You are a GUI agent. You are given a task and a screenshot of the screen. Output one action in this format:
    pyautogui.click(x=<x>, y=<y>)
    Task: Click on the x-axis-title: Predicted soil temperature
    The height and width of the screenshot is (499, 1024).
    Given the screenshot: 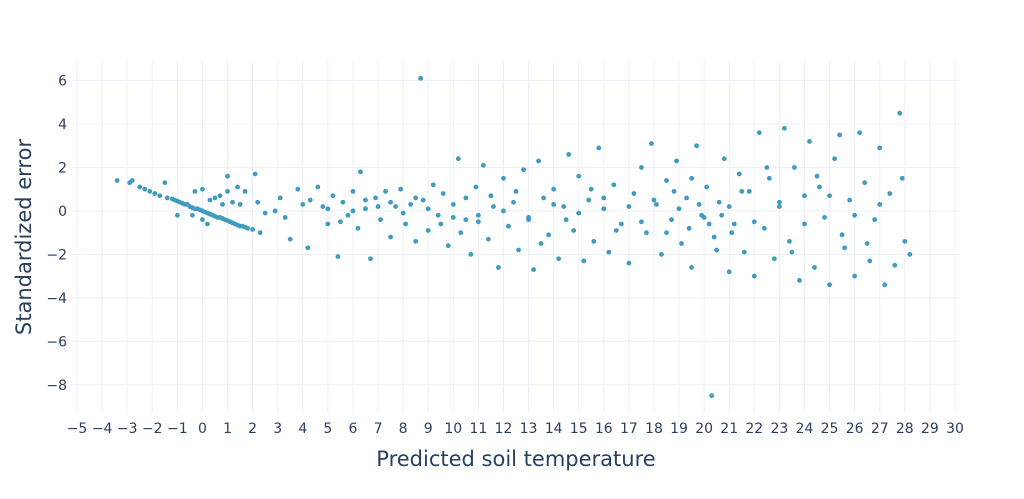 What is the action you would take?
    pyautogui.click(x=515, y=459)
    